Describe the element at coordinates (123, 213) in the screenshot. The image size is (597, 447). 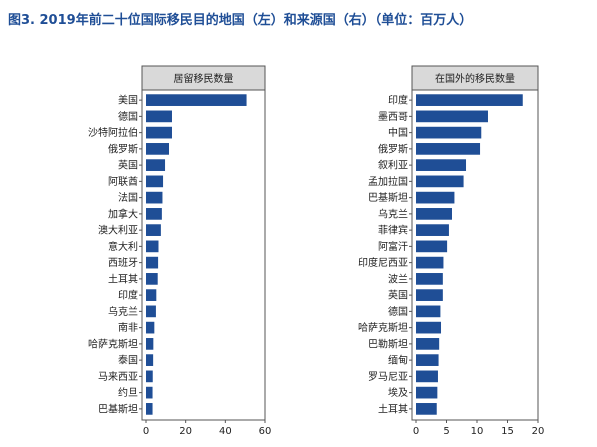
I see `category-label: 加拿大` at that location.